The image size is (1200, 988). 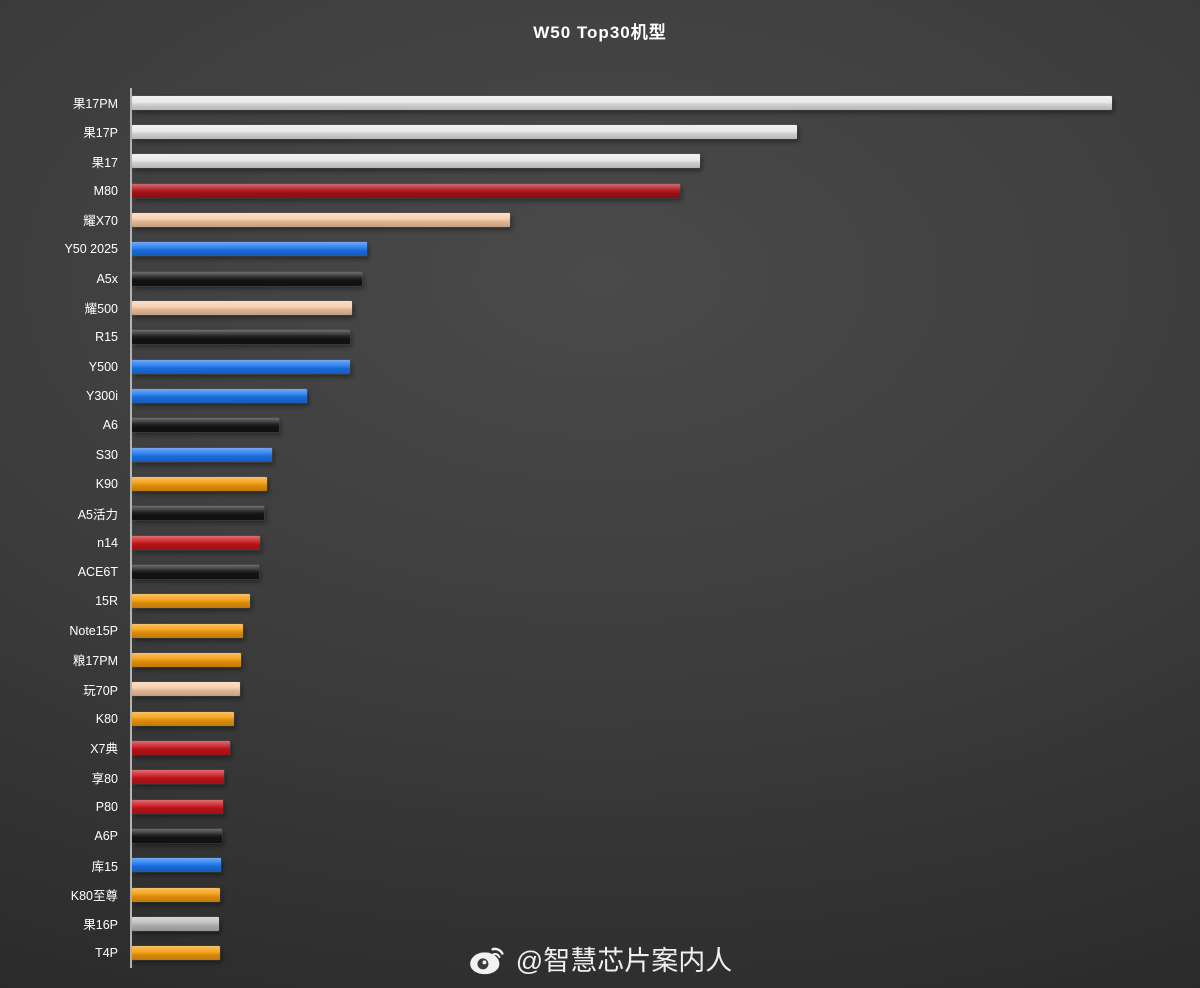 What do you see at coordinates (601, 747) in the screenshot?
I see `bar-row: X7典` at bounding box center [601, 747].